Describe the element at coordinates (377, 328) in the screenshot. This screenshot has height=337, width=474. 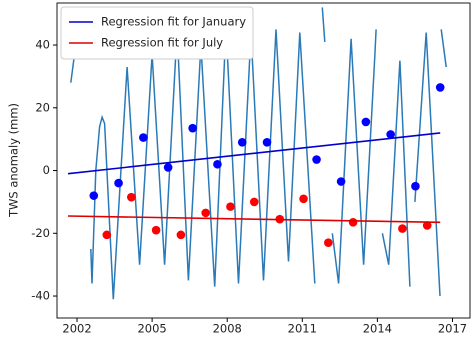
I see `x-tick-label: 2014` at that location.